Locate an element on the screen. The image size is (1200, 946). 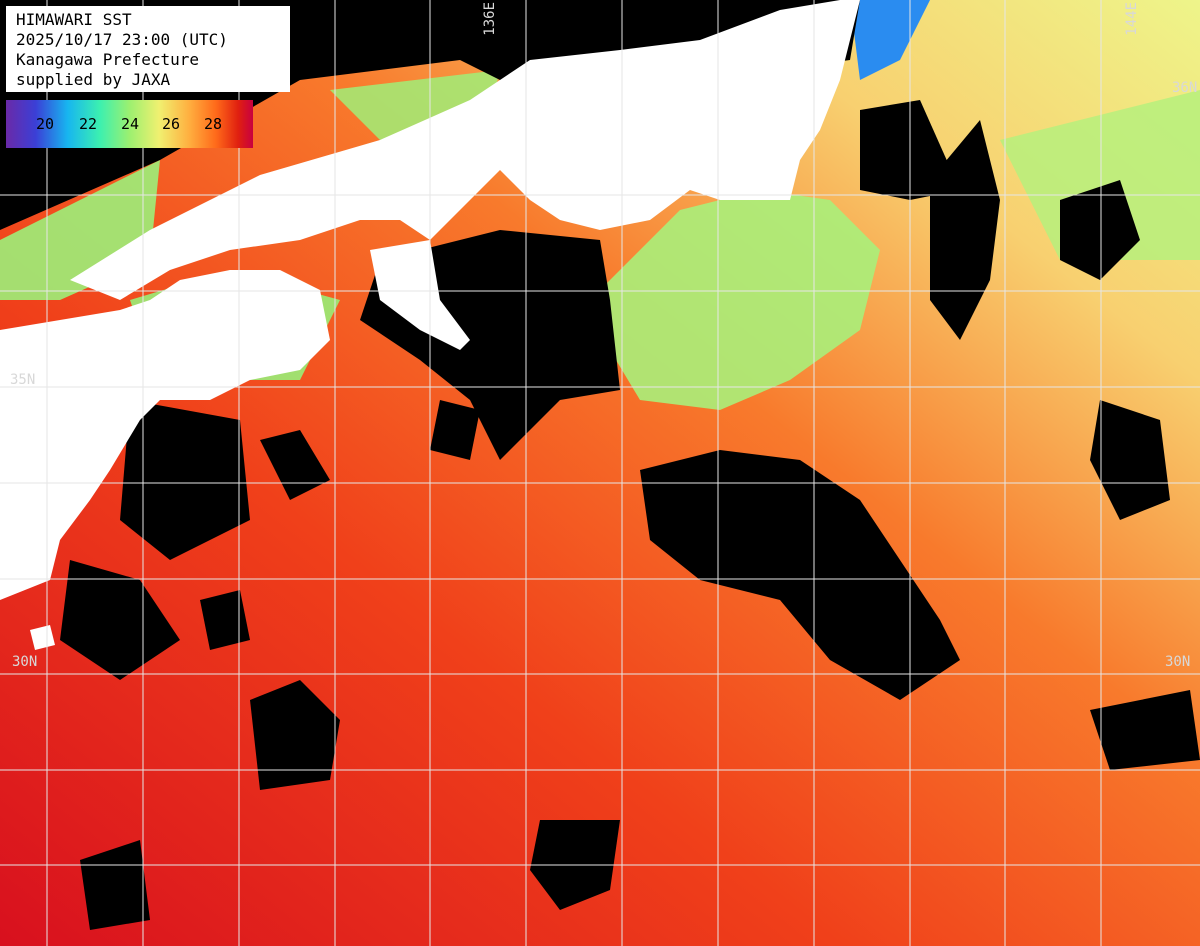
longitude-label-136e: 136E is located at coordinates (490, 19).